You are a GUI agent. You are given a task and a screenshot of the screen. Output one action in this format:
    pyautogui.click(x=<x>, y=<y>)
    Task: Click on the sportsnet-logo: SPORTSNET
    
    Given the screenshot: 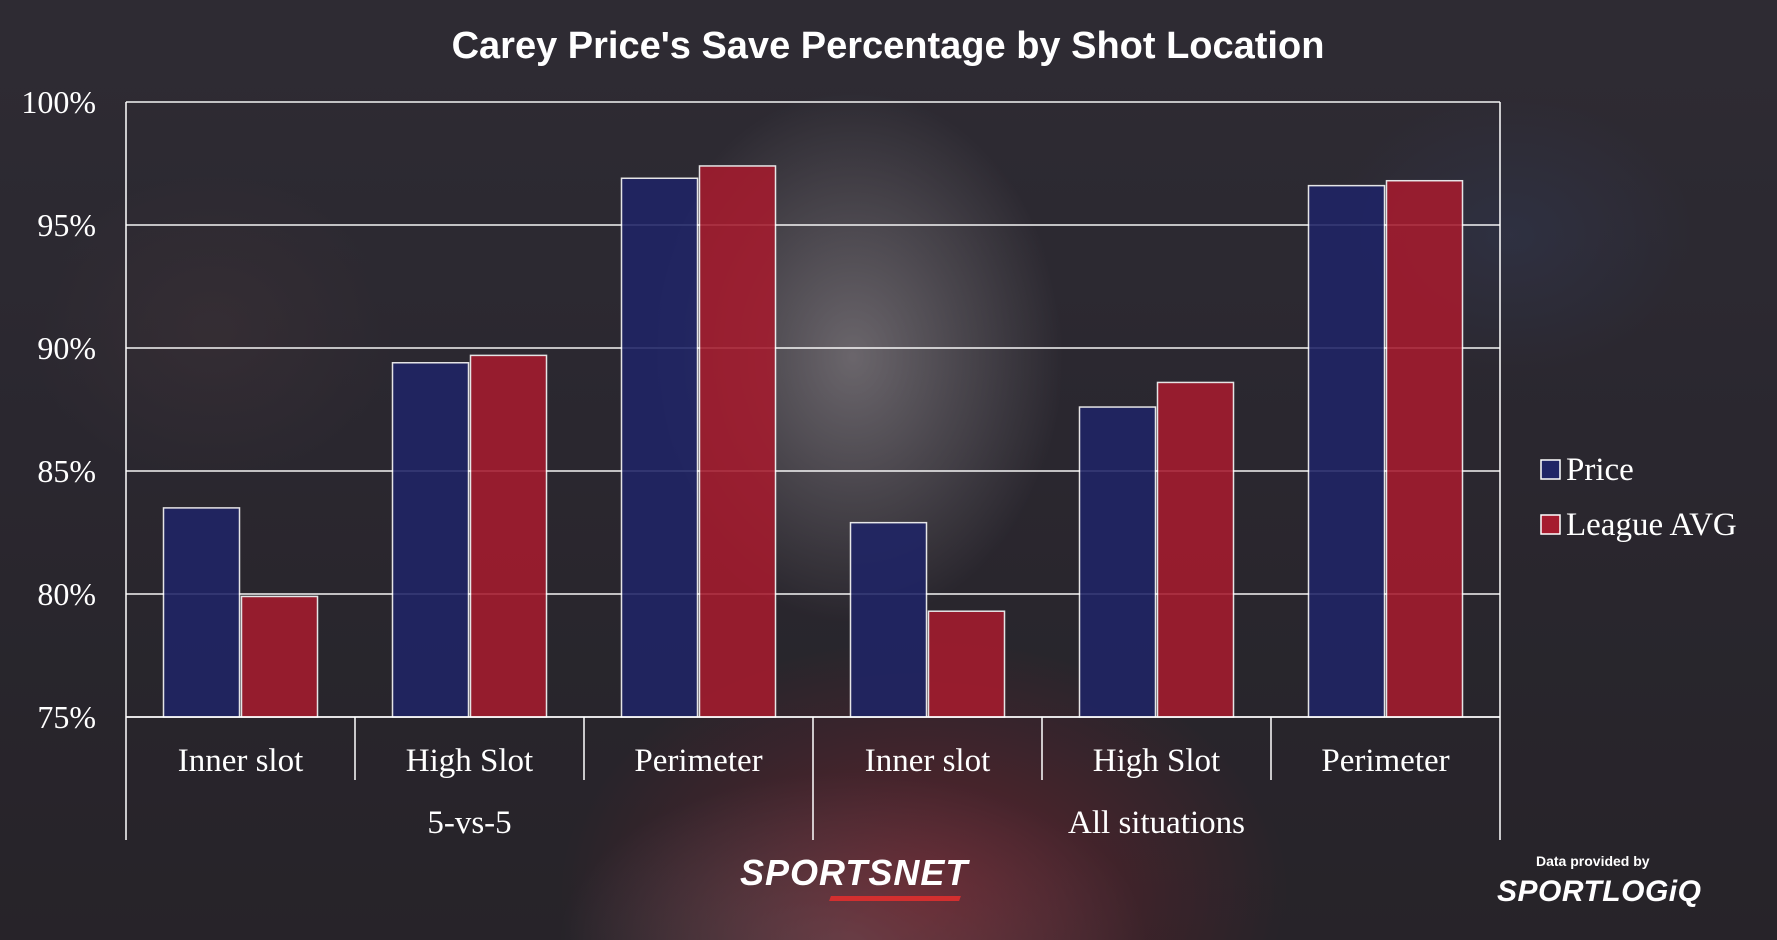 What is the action you would take?
    pyautogui.click(x=854, y=876)
    